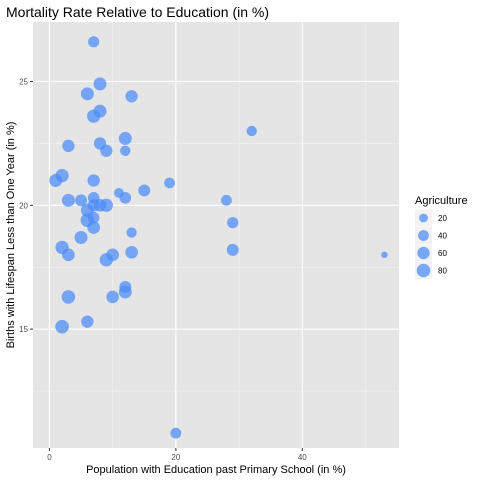 The height and width of the screenshot is (480, 480). I want to click on y-tick-label: 20, so click(23, 205).